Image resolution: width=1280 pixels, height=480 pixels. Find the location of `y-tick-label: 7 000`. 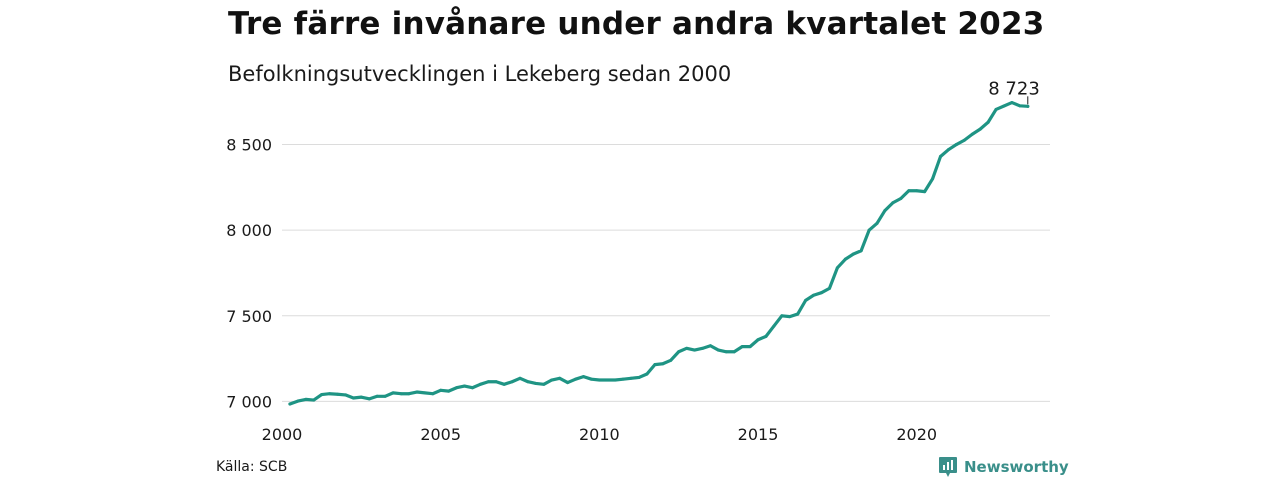

y-tick-label: 7 000 is located at coordinates (249, 401).